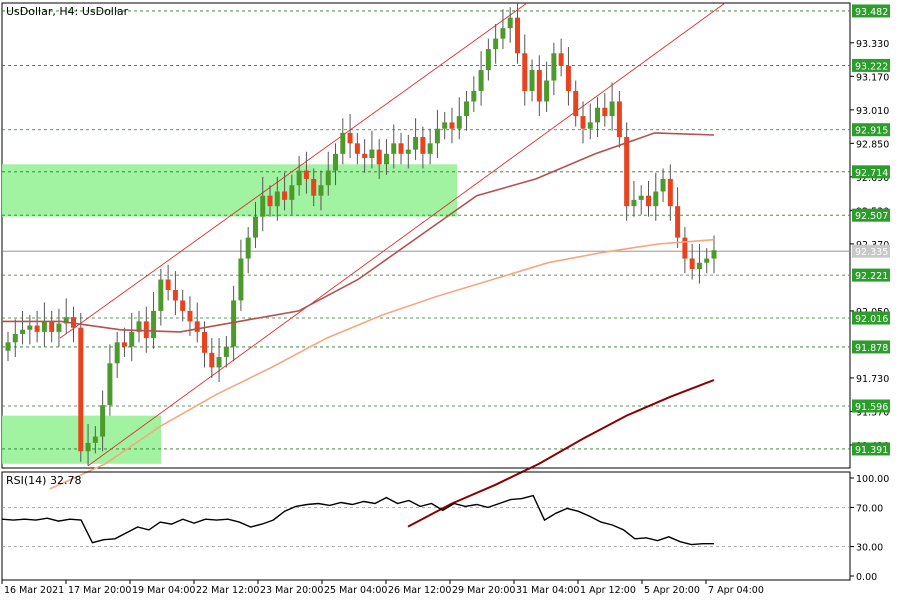 This screenshot has height=600, width=900. I want to click on level-label: 91.596, so click(871, 407).